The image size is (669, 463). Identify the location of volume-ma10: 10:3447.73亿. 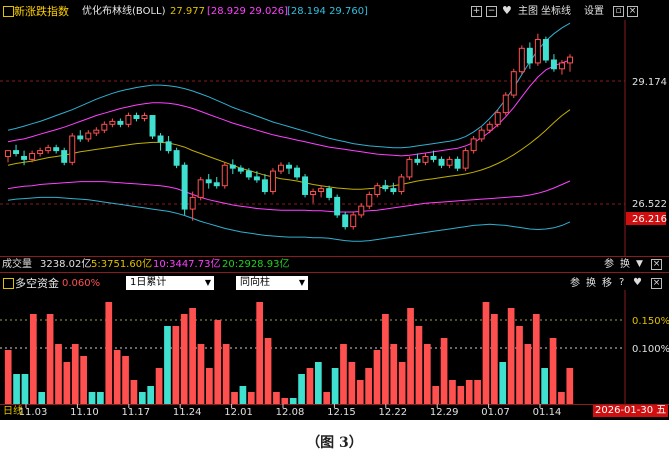
(187, 264).